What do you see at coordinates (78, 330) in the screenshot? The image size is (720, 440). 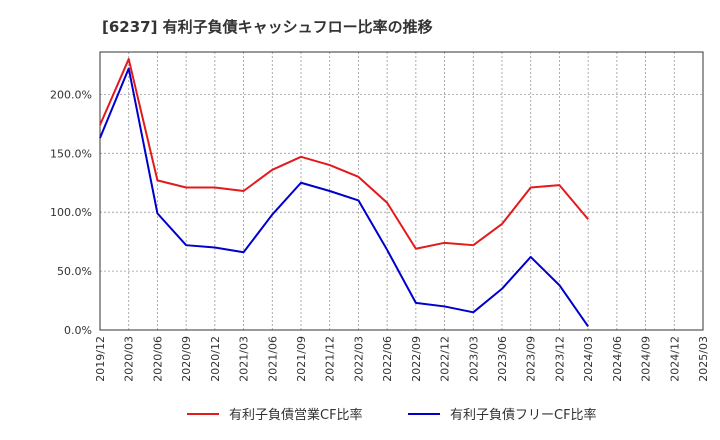 I see `y-tick-label: 0.0%` at bounding box center [78, 330].